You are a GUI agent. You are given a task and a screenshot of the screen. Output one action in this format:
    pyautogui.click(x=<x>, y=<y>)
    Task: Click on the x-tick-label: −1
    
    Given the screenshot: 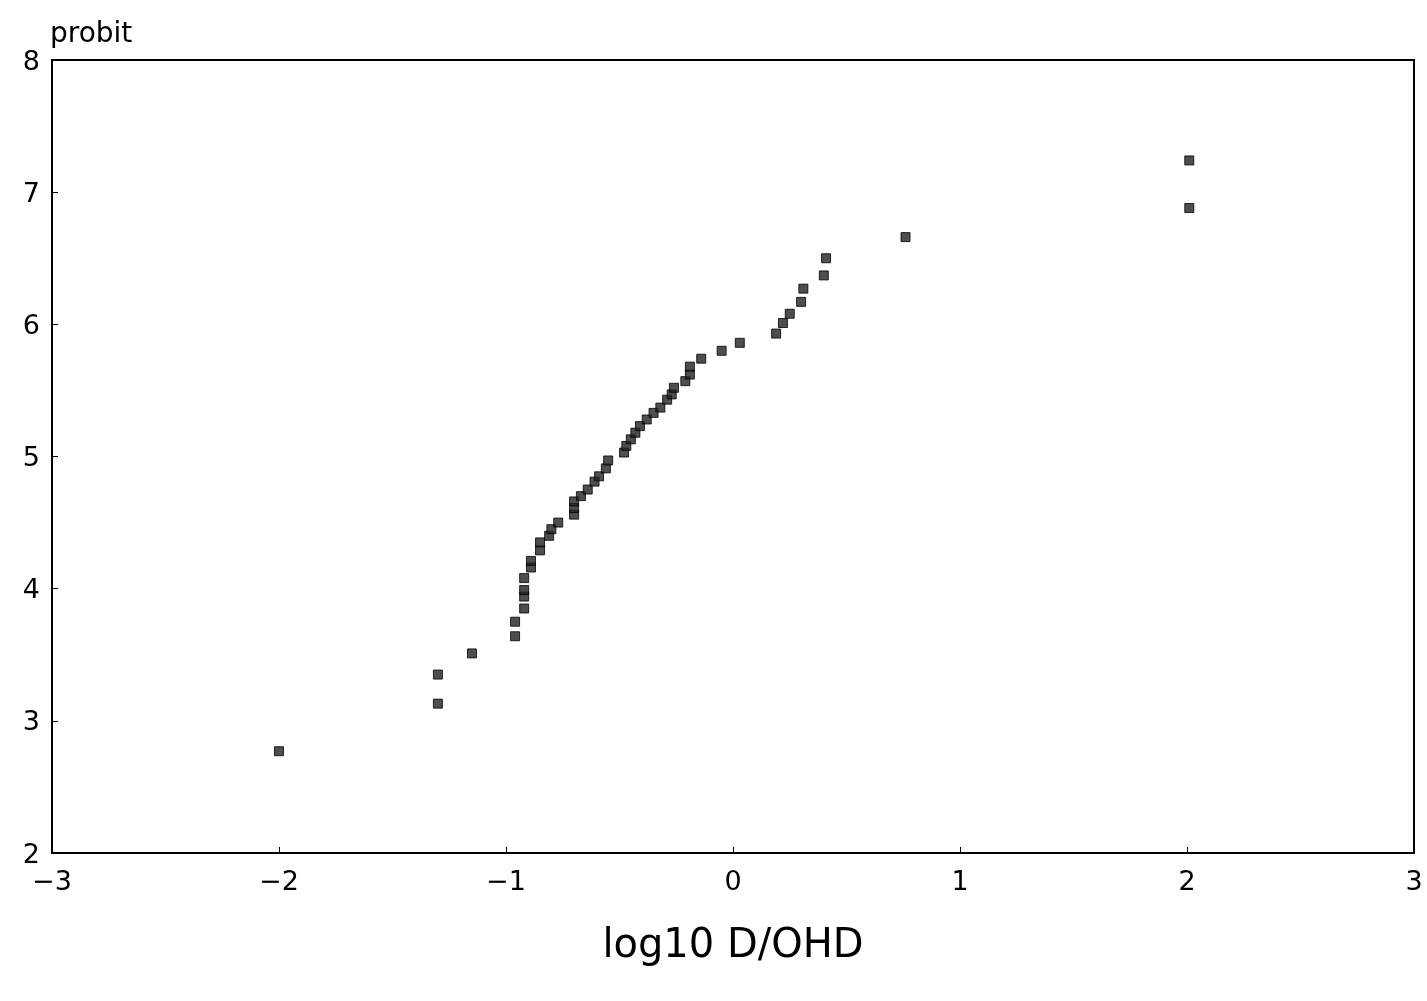 What is the action you would take?
    pyautogui.click(x=506, y=880)
    